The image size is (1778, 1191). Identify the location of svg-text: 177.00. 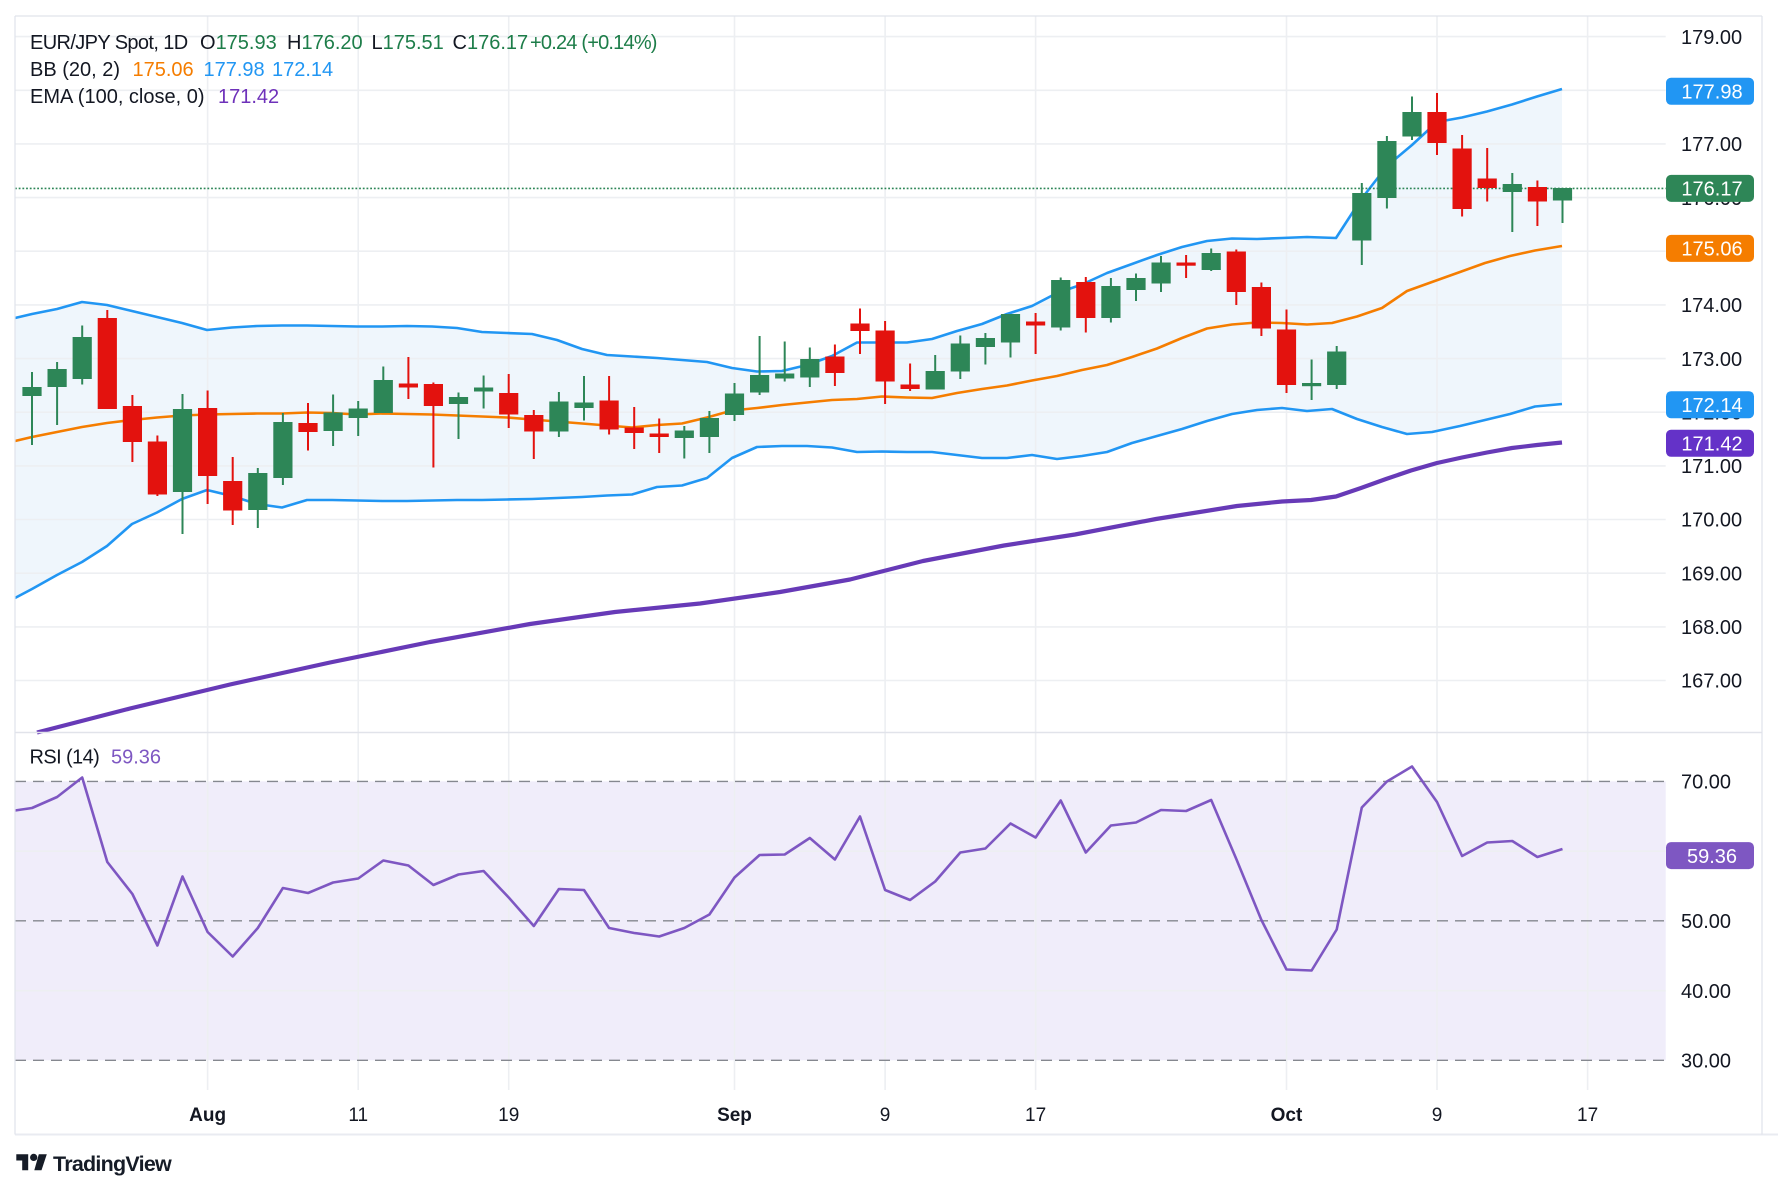
(1711, 145).